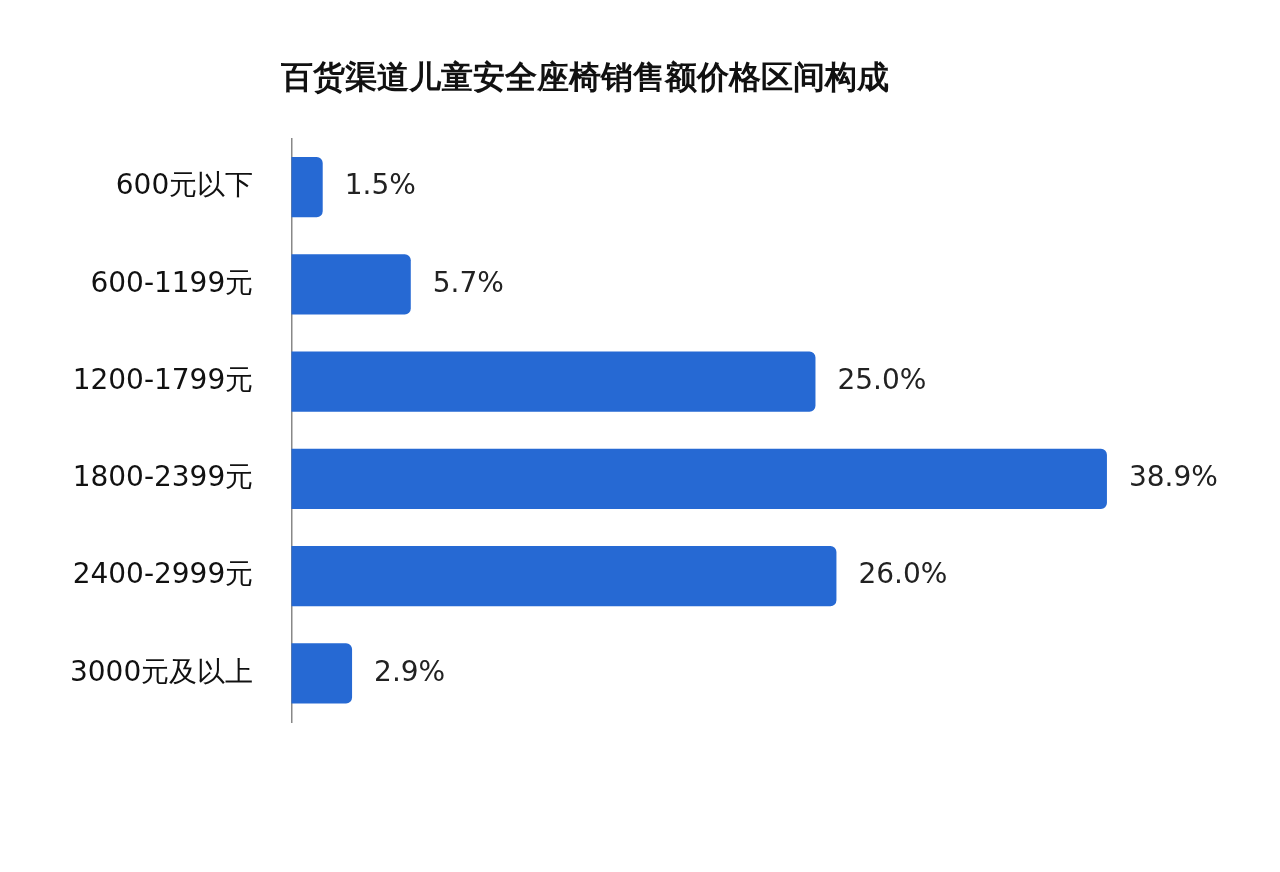 The image size is (1280, 872). I want to click on data-label: 25.0%, so click(882, 379).